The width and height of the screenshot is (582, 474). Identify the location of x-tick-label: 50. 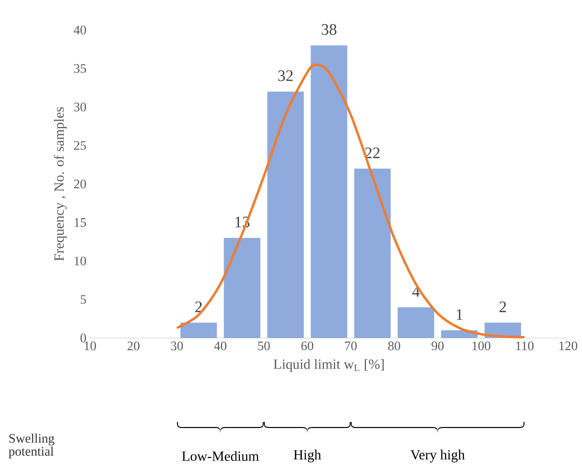
(264, 346).